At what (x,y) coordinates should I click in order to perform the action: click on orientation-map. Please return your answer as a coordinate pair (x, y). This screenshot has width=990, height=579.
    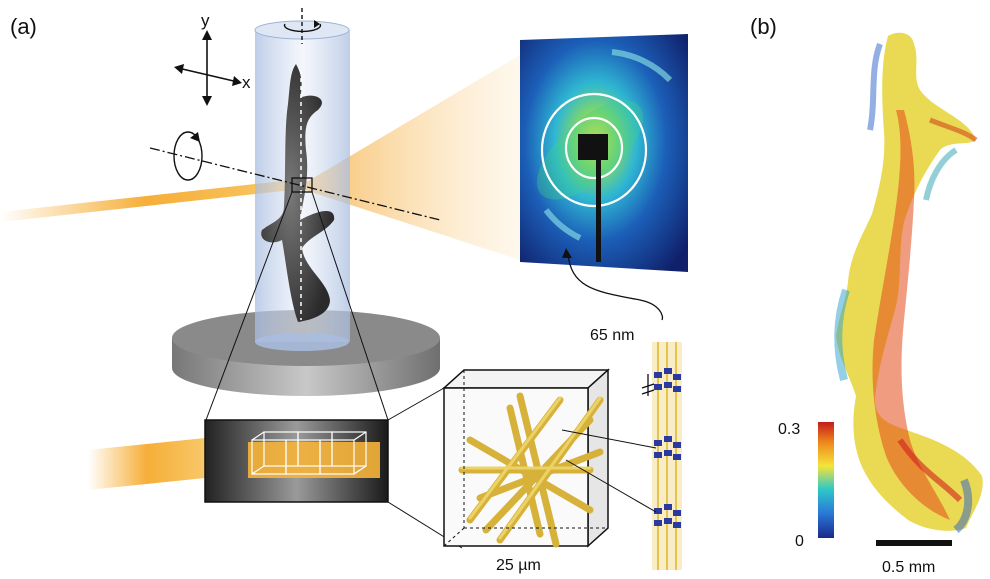
    Looking at the image, I should click on (908, 283).